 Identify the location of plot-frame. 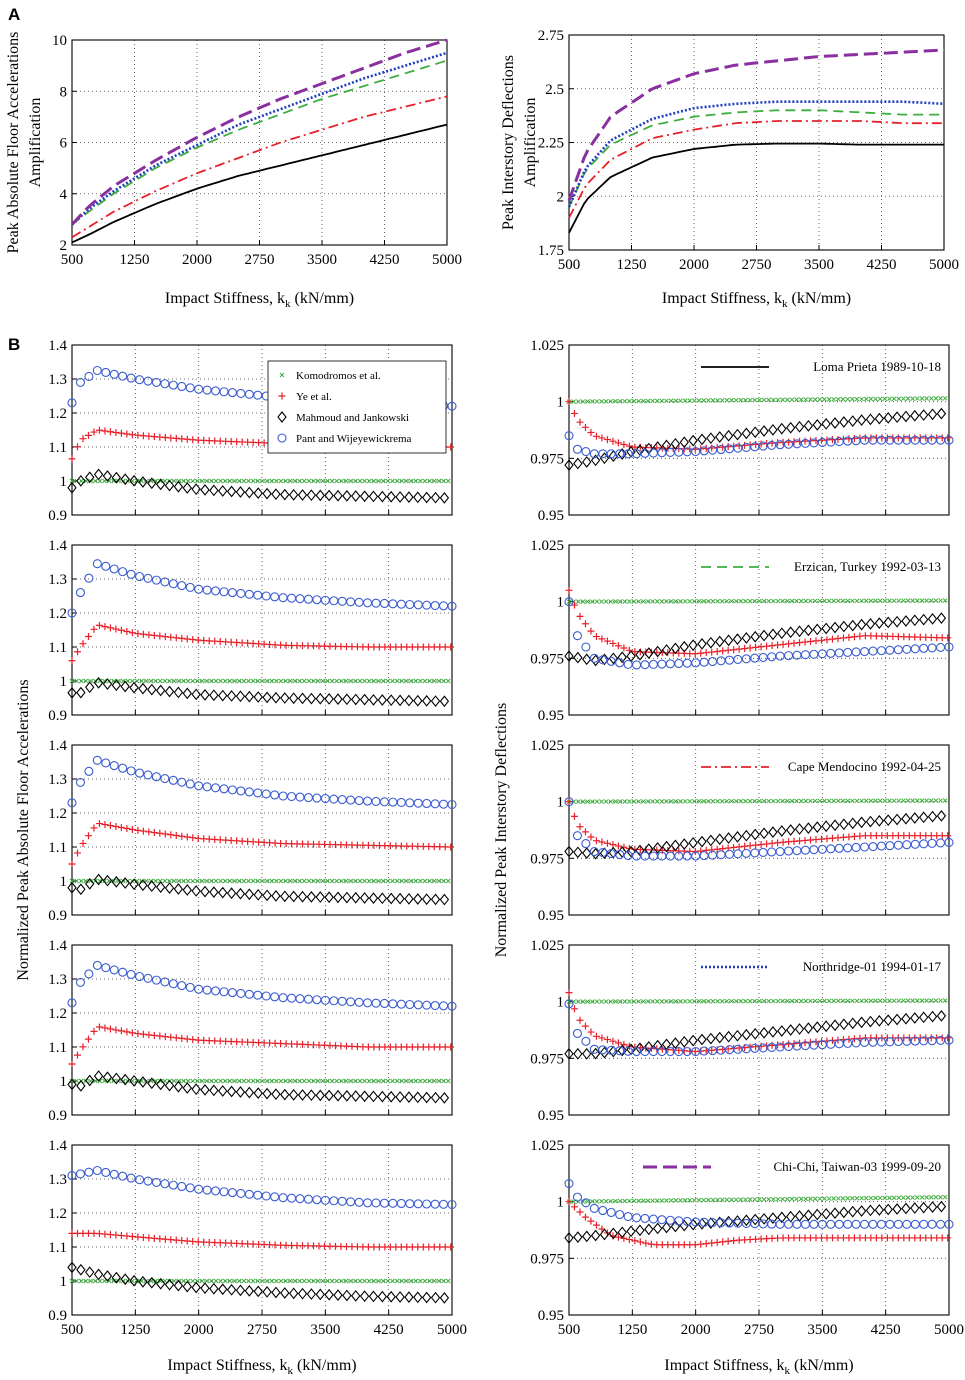
(759, 830).